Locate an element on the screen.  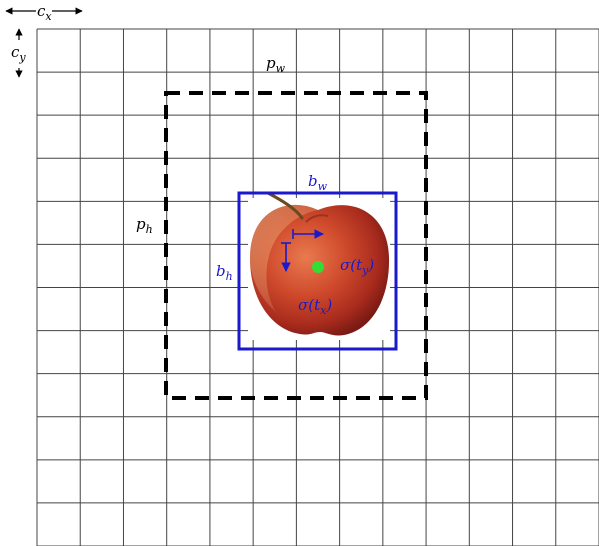
center-point is located at coordinates (318, 267).